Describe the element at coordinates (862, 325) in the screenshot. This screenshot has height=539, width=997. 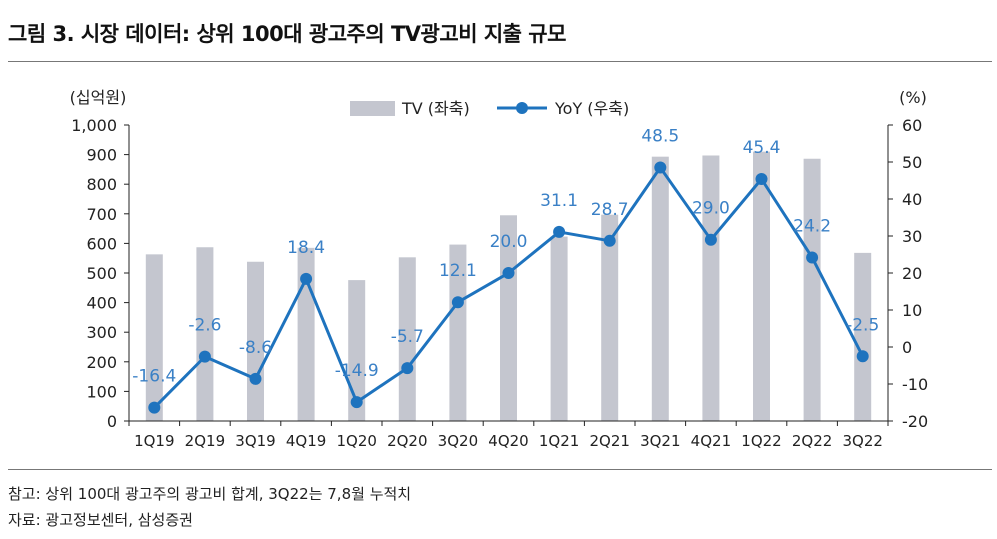
I see `yoy-data-label: -2.5` at that location.